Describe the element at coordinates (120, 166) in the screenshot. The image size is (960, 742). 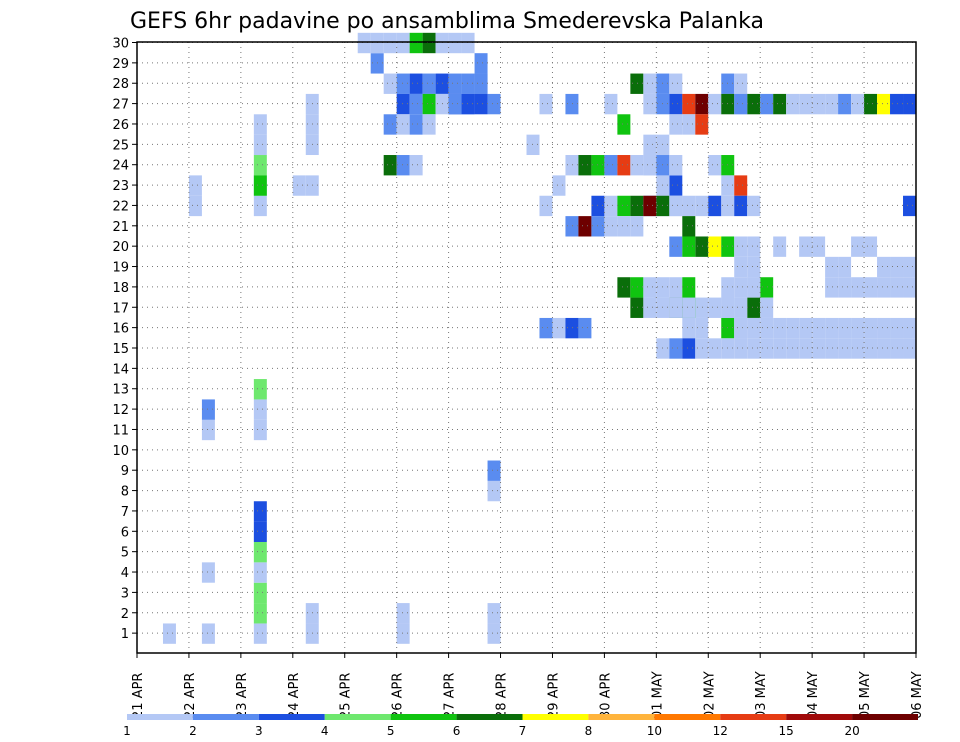
I see `y-tick-label: 24` at that location.